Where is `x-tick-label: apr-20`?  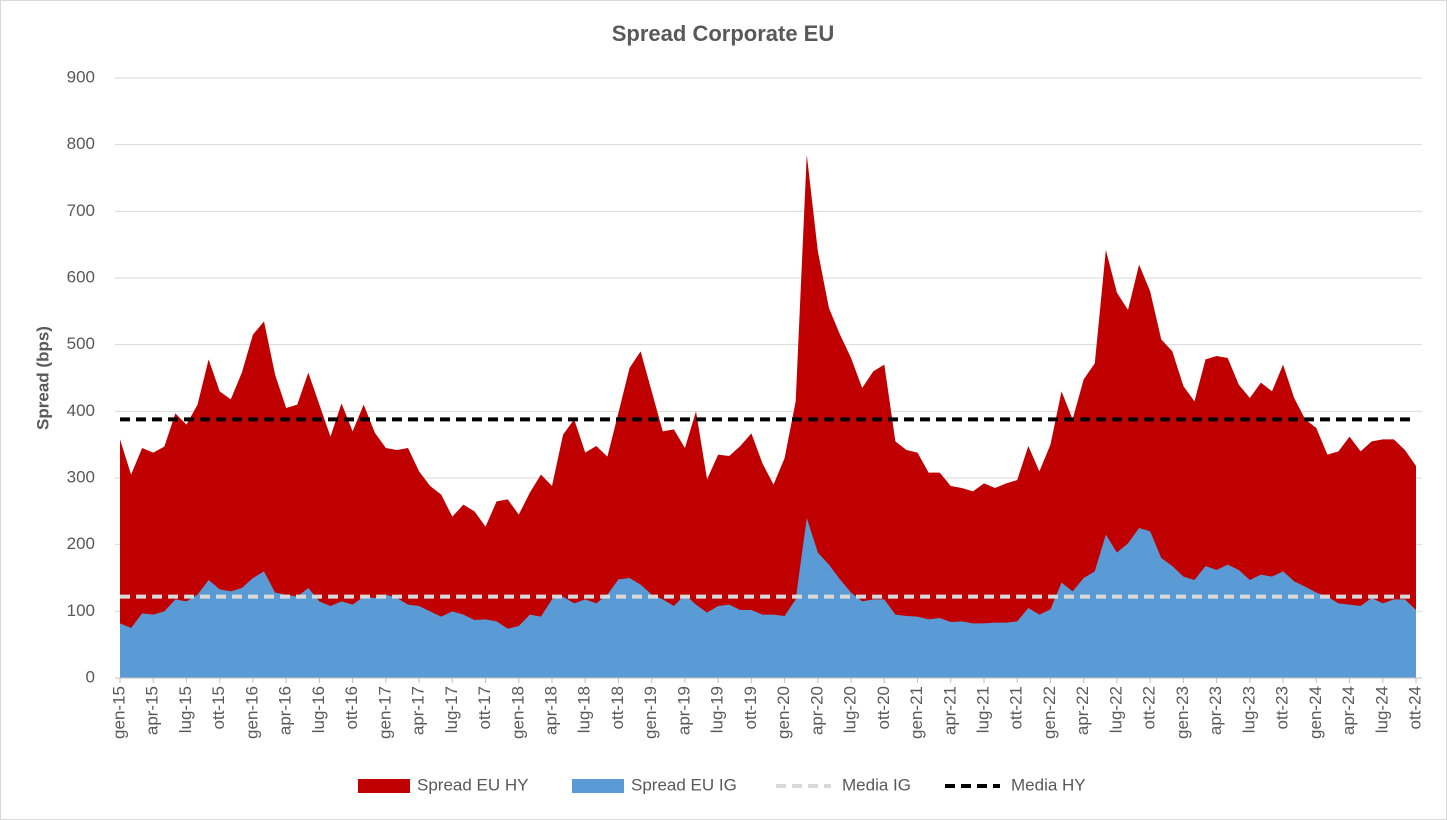 x-tick-label: apr-20 is located at coordinates (816, 710).